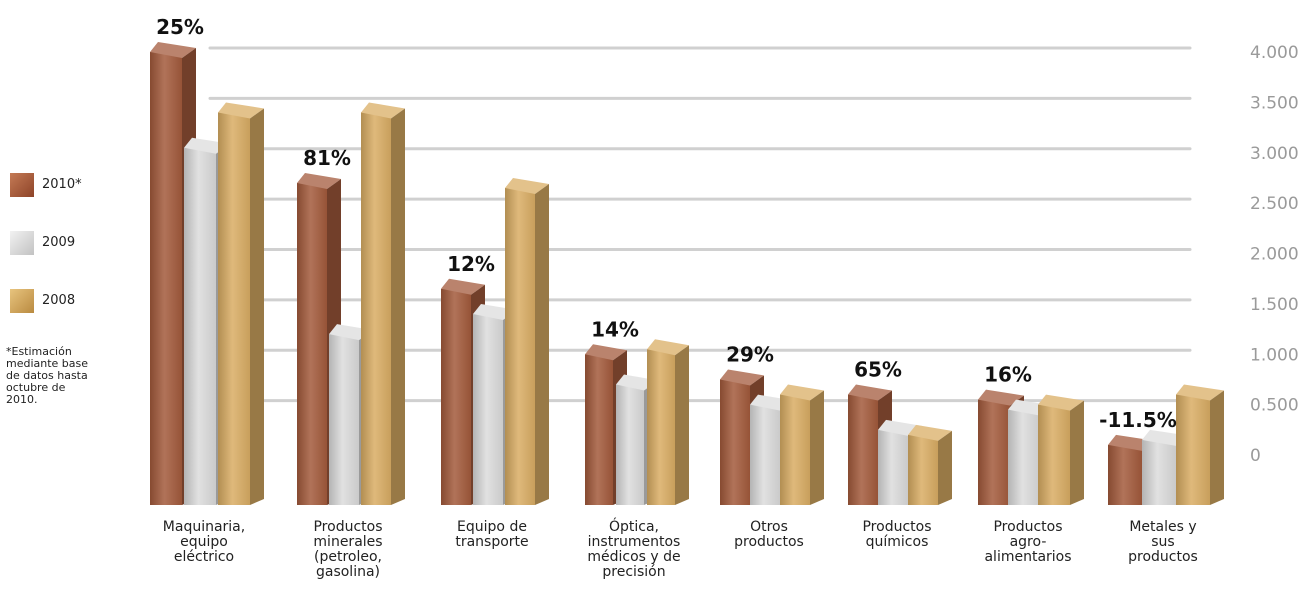  Describe the element at coordinates (1274, 305) in the screenshot. I see `y-tick-label: 1.500` at that location.